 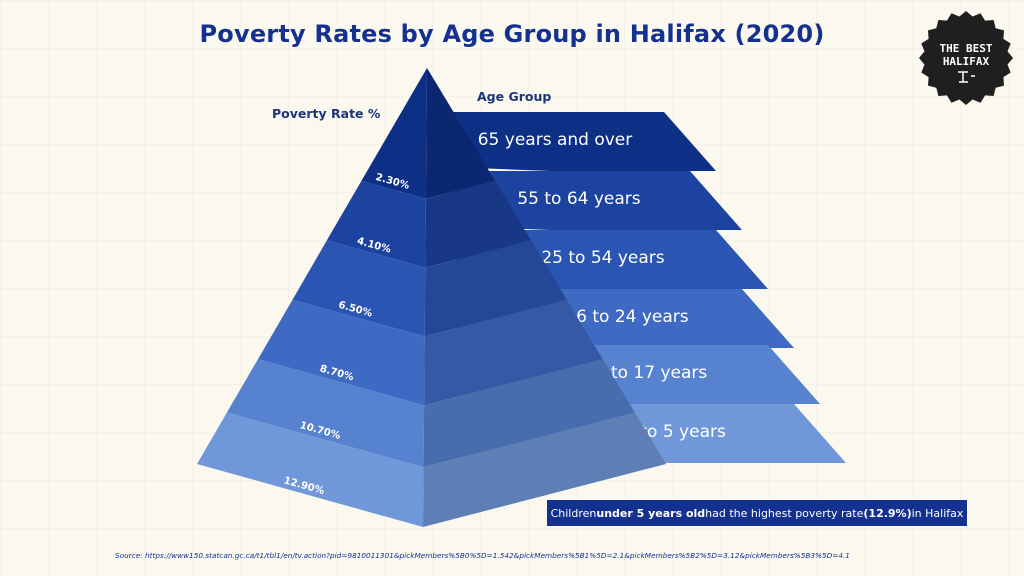 I want to click on right-axis-label: Age Group, so click(x=514, y=96).